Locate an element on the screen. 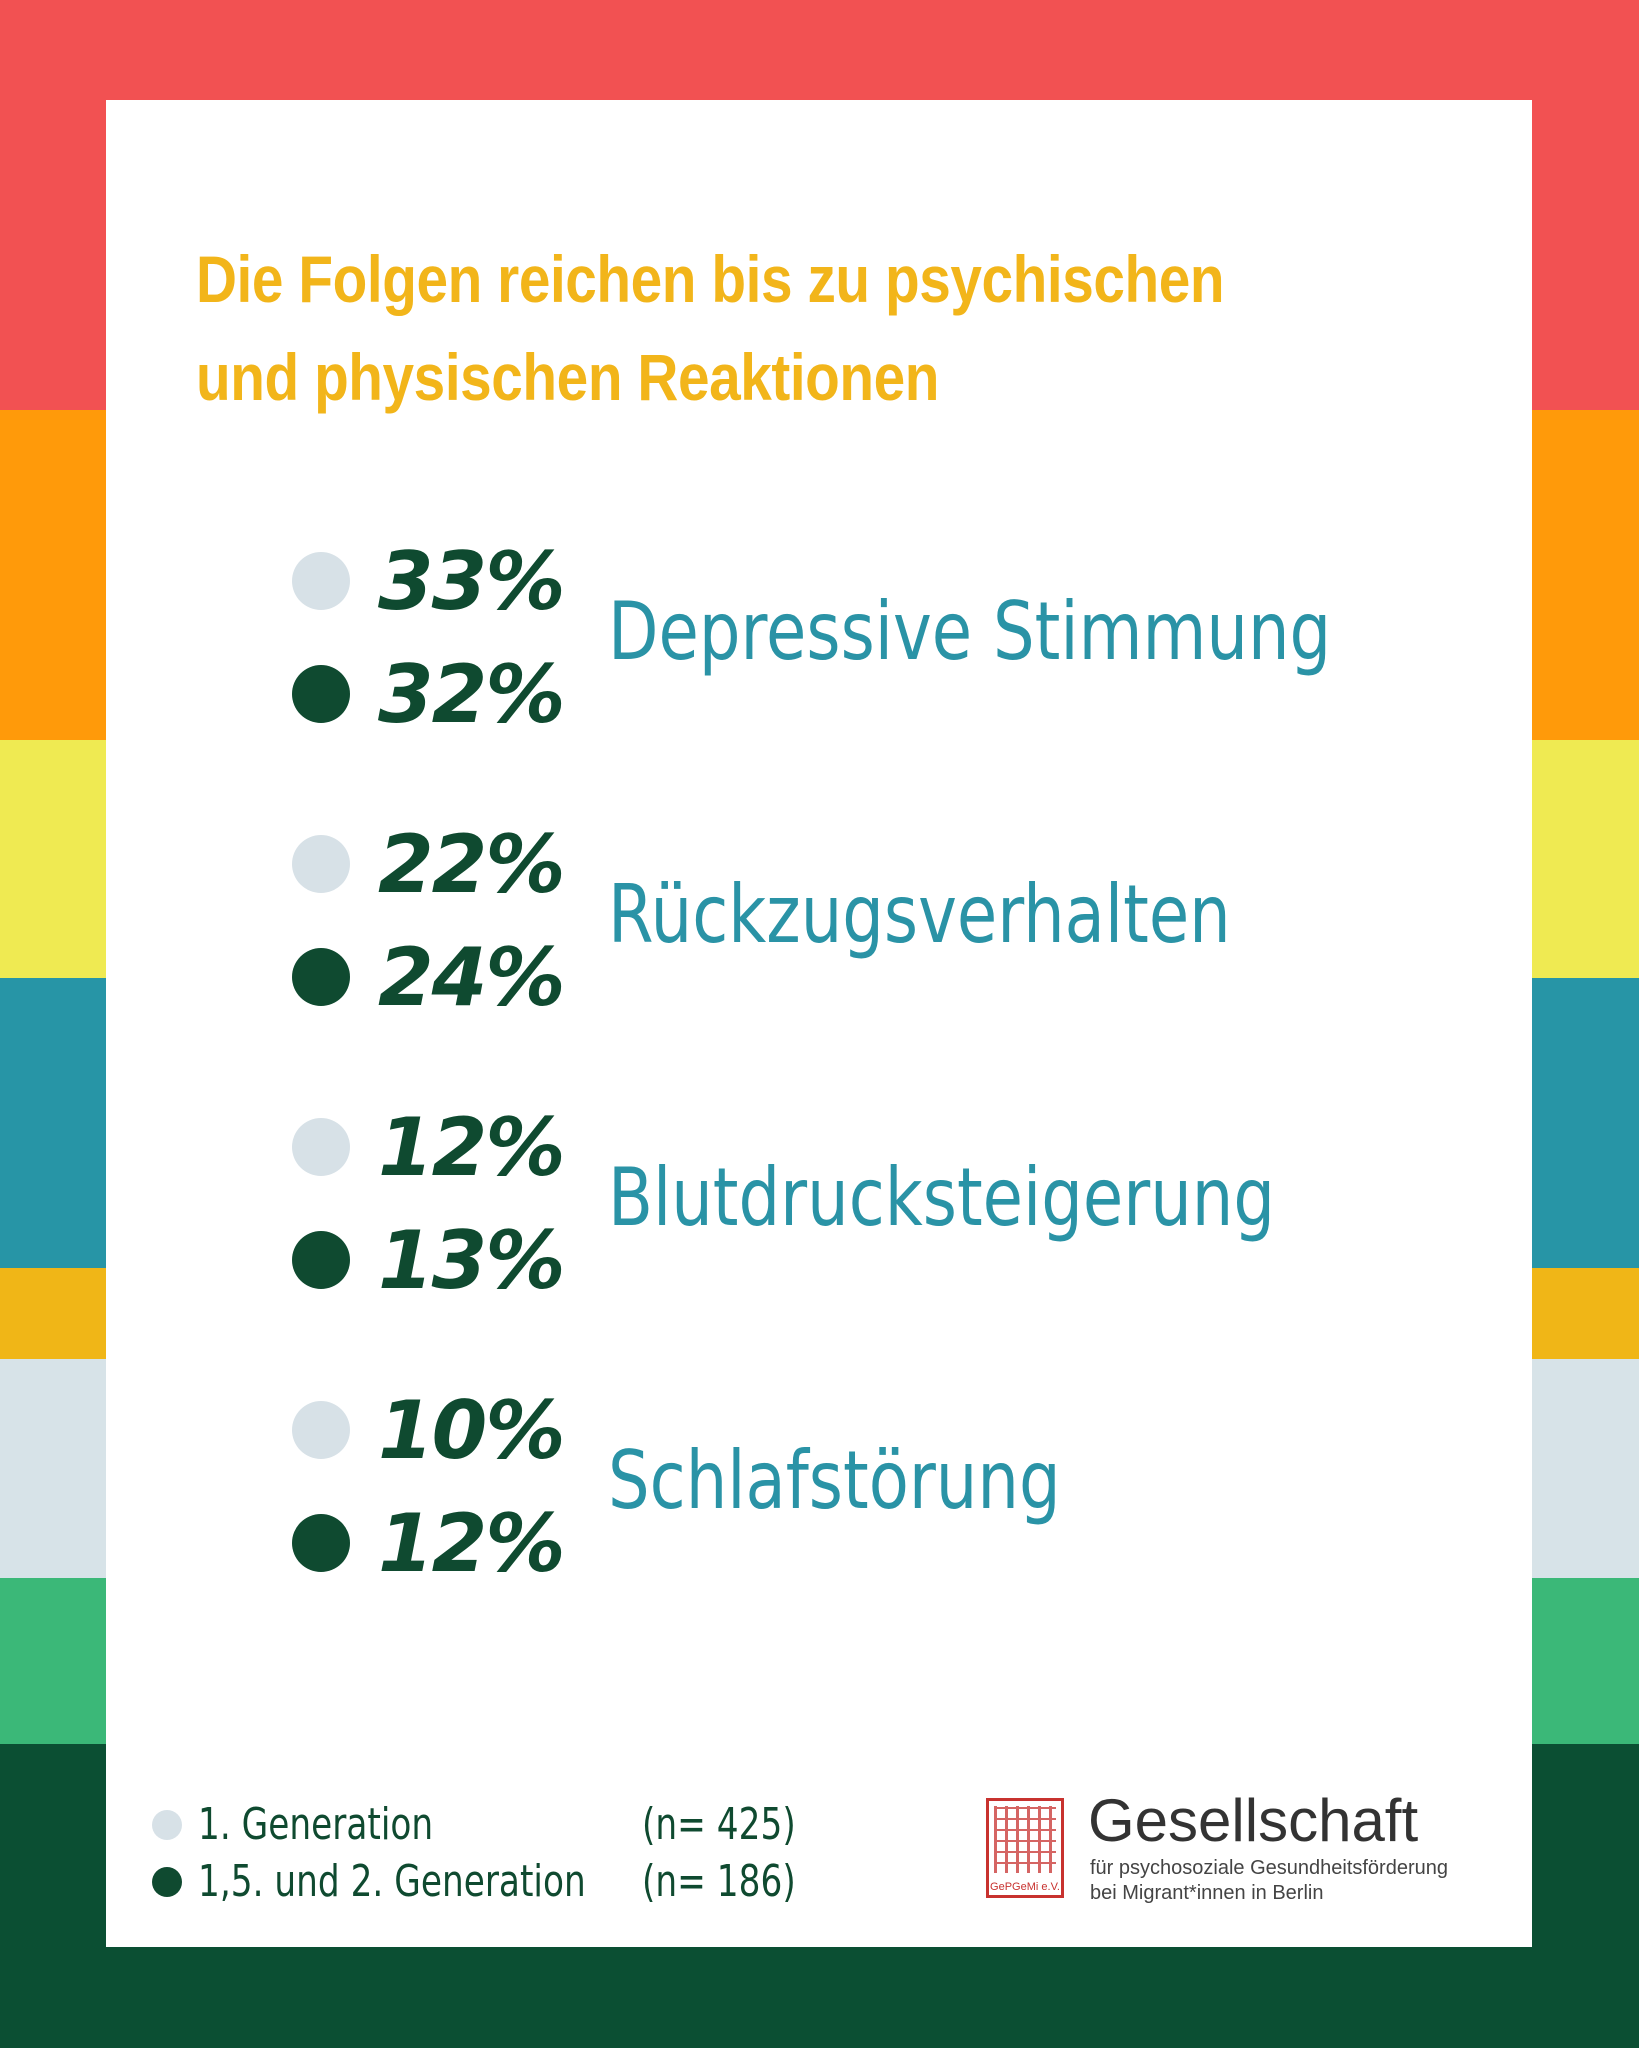  category-label-rueckzugsverhalten: Rückzugsverhalten is located at coordinates (919, 914).